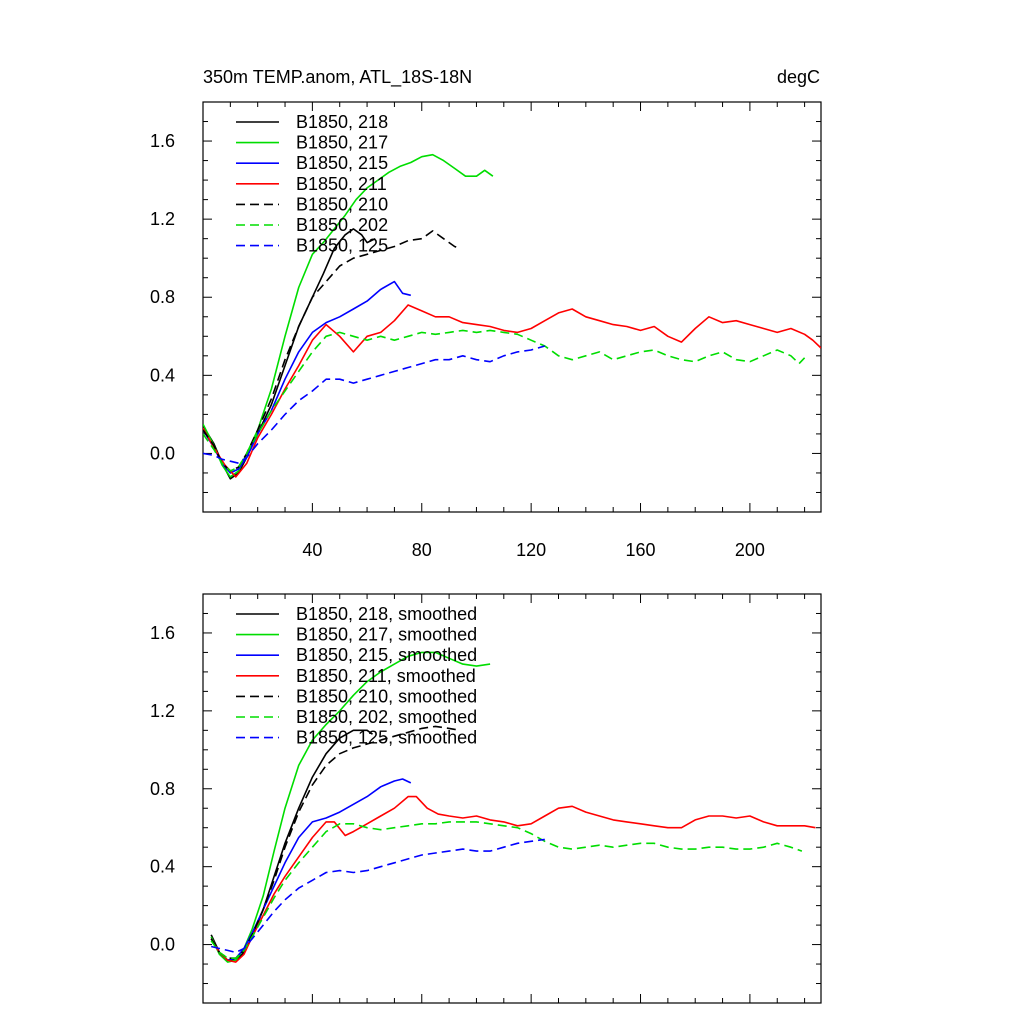 The width and height of the screenshot is (1024, 1024). I want to click on legend-label: B1850, 210, smoothed, so click(386, 696).